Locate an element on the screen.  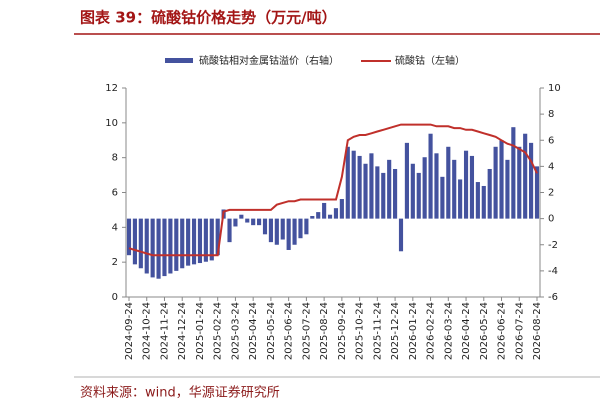
source-note: 资料来源：wind，华源证券研究所 is located at coordinates (180, 393).